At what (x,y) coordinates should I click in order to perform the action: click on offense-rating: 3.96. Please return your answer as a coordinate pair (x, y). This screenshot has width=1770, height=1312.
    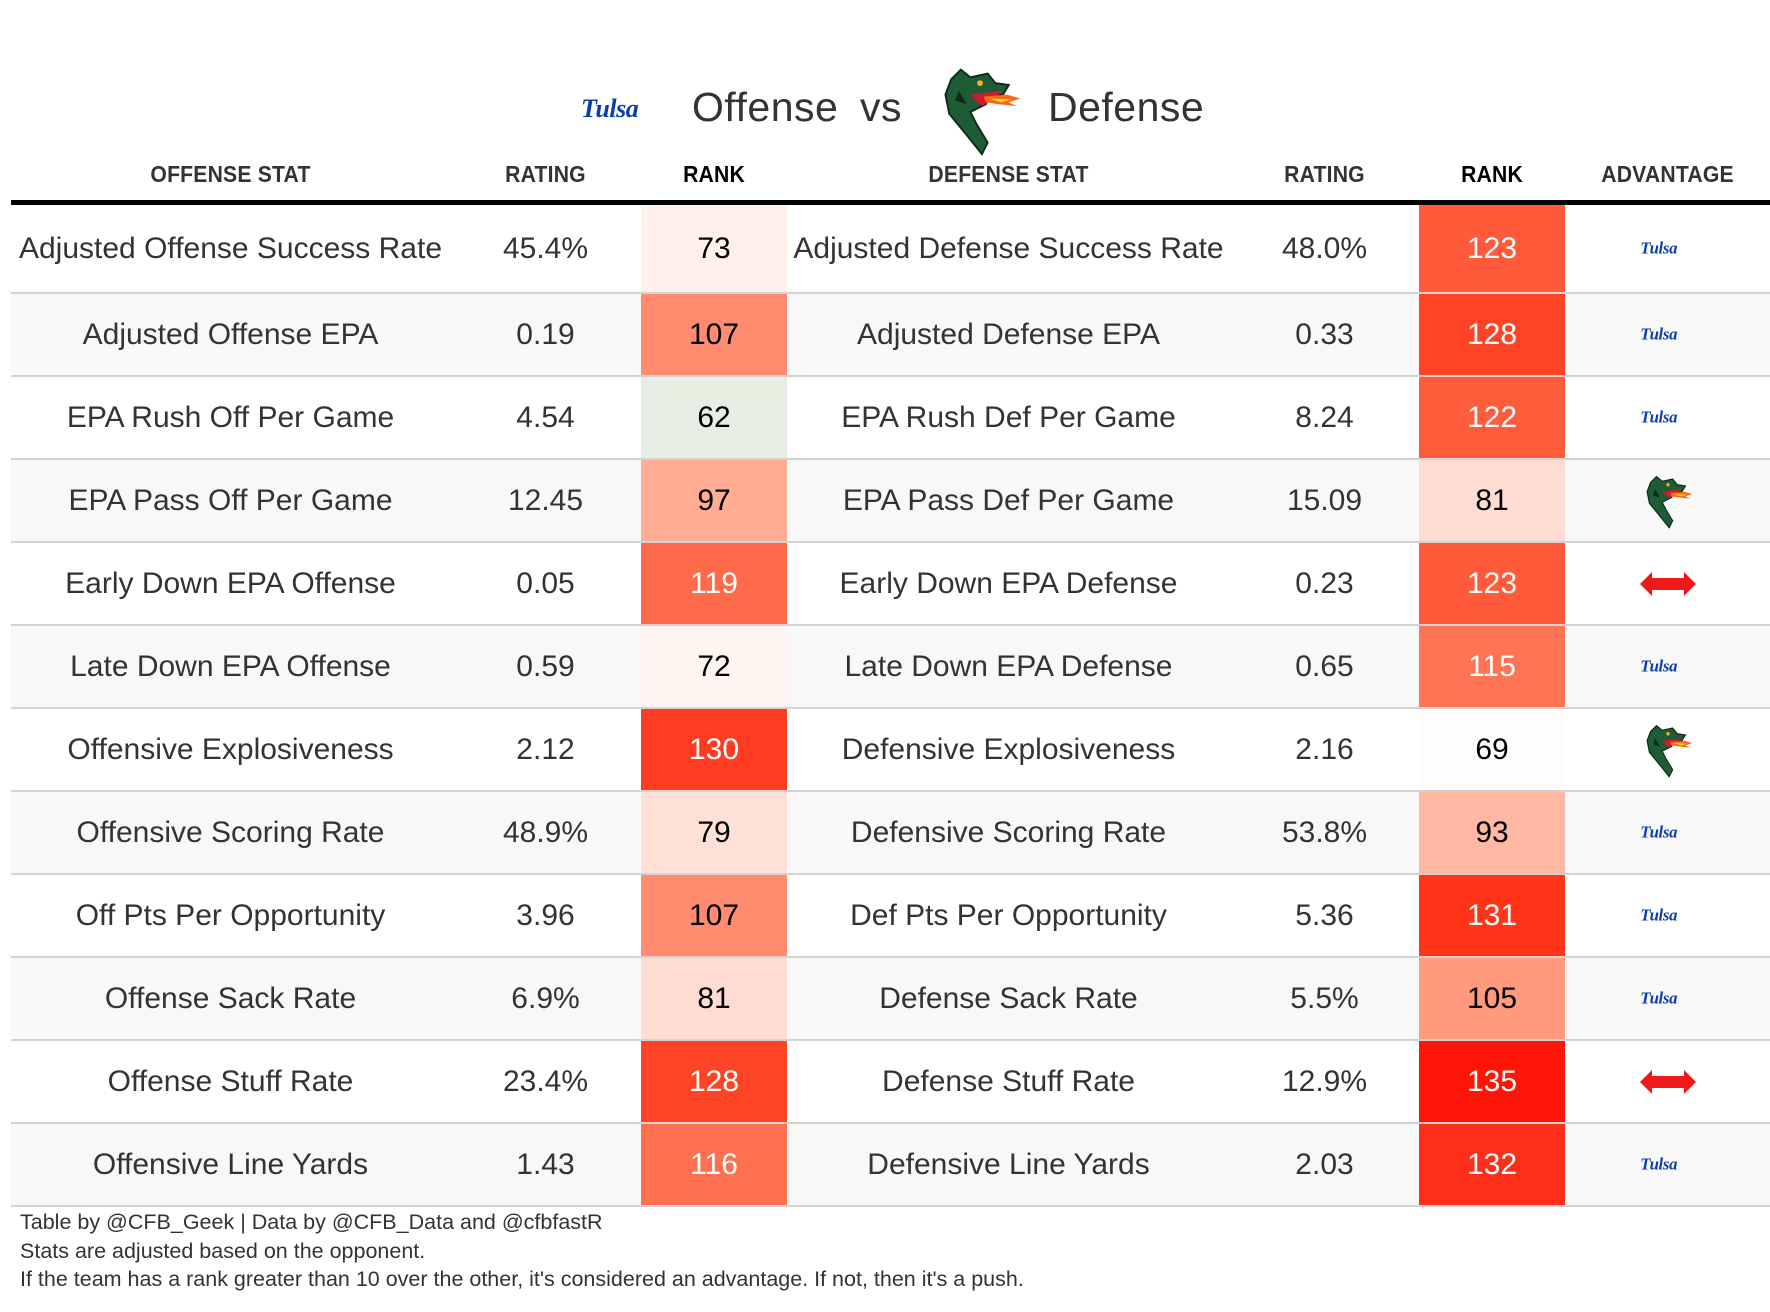
    Looking at the image, I should click on (545, 915).